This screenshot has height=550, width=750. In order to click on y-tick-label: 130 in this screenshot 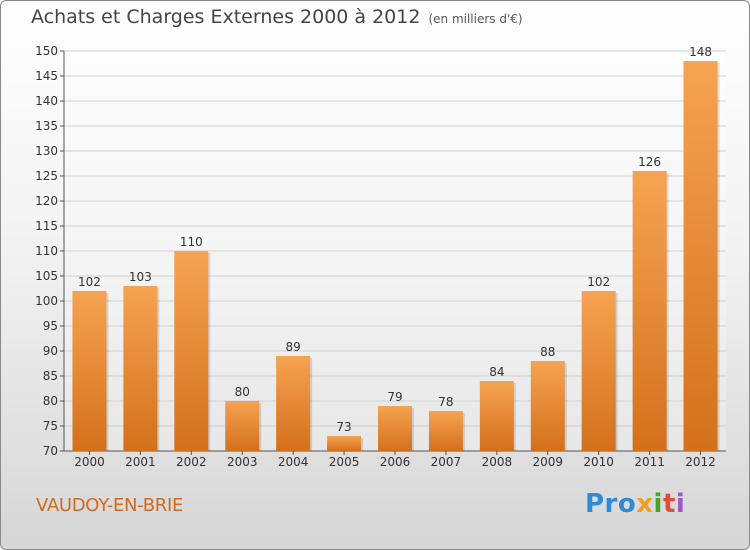, I will do `click(46, 151)`.